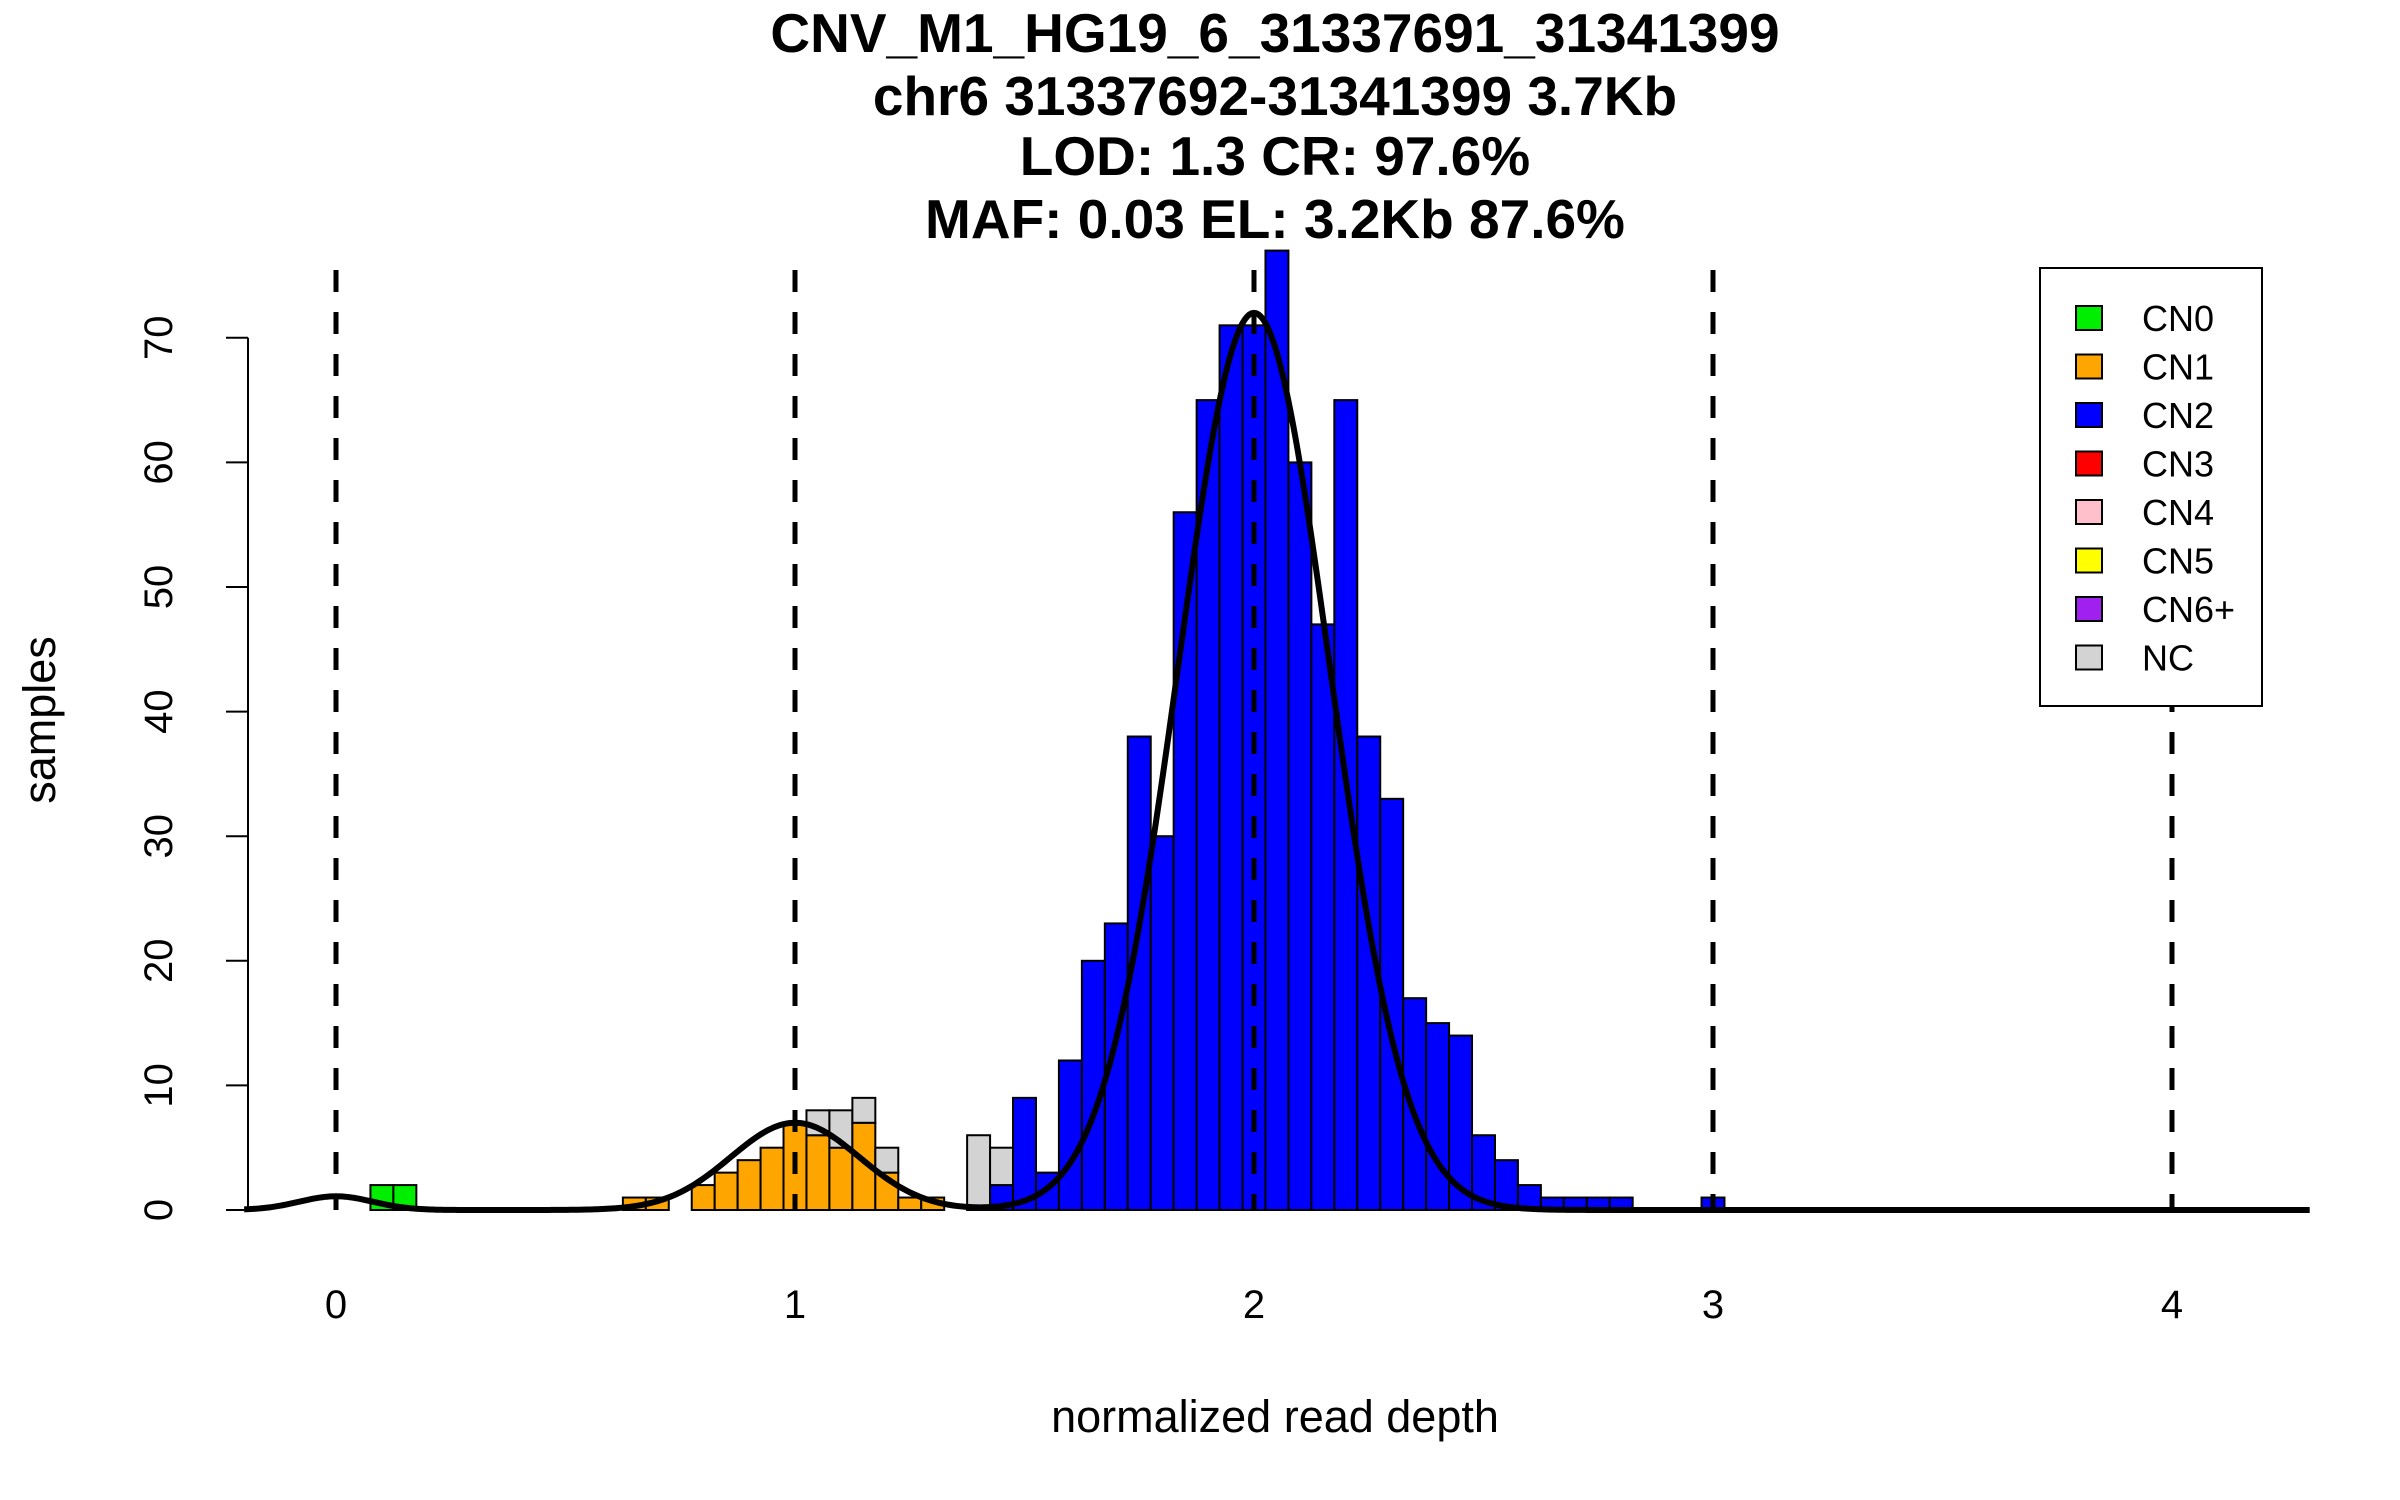 The width and height of the screenshot is (2400, 1500). I want to click on legend-label-cn2: CN2, so click(2178, 415).